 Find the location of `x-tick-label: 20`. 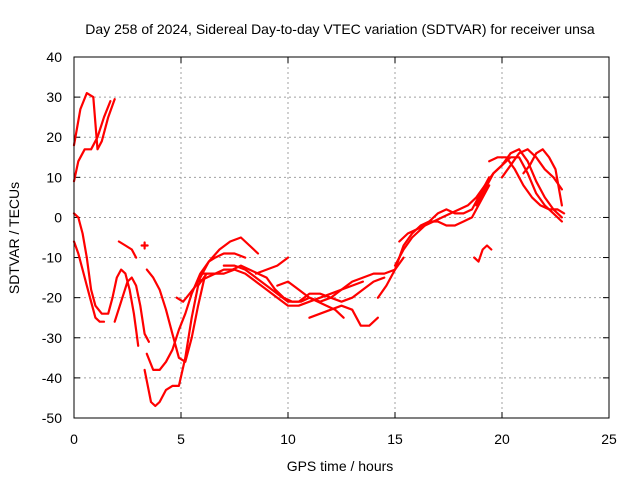

x-tick-label: 20 is located at coordinates (502, 439).